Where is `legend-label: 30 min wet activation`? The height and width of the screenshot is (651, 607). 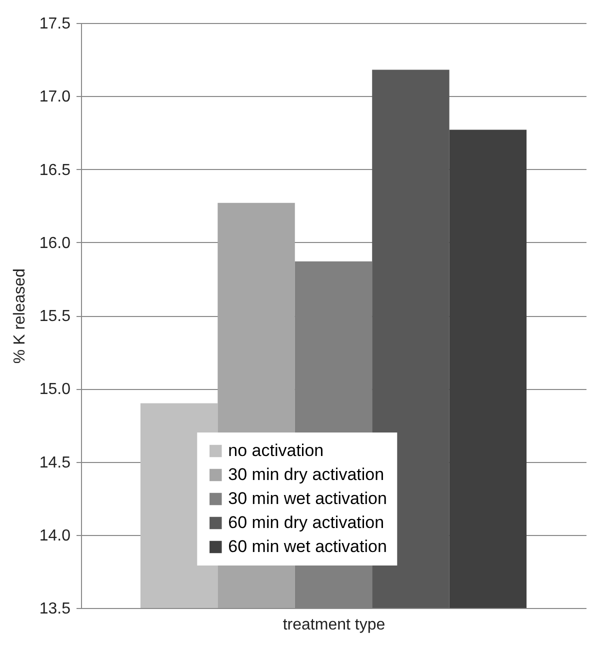
legend-label: 30 min wet activation is located at coordinates (307, 498).